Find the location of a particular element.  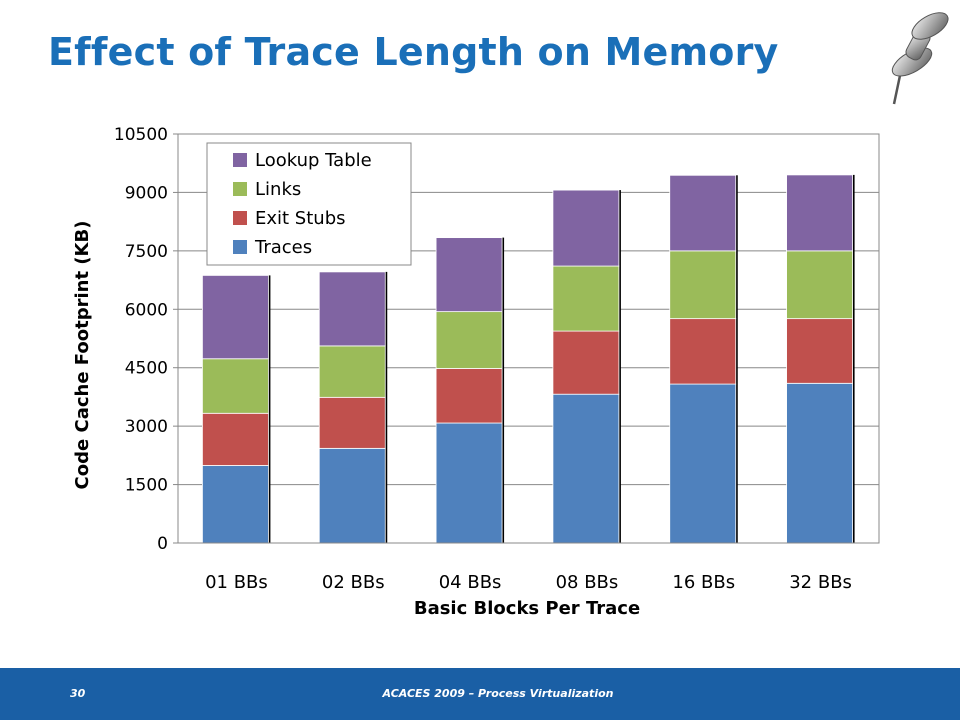

footer-title: ACACES 2009 – Process Virtualization is located at coordinates (498, 693).